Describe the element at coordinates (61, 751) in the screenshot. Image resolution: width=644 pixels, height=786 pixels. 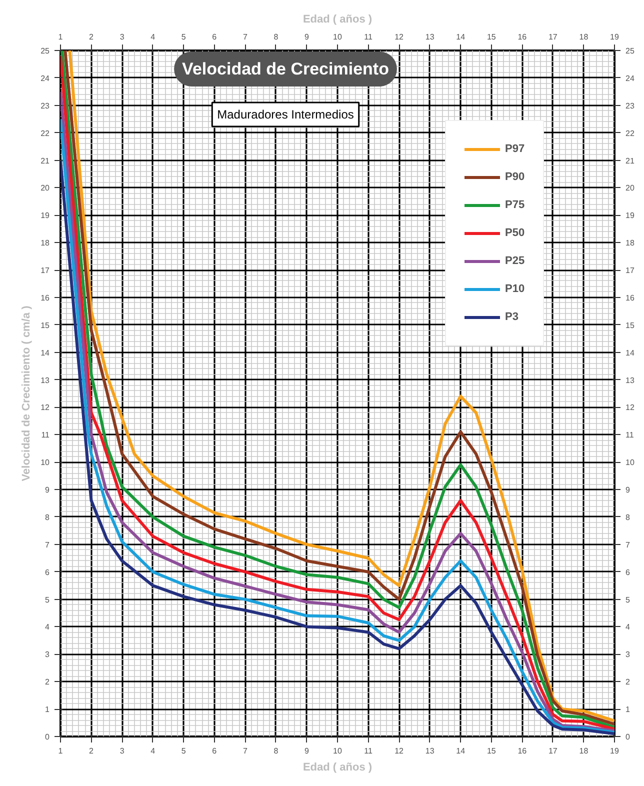
I see `x2-tick-label: 1` at that location.